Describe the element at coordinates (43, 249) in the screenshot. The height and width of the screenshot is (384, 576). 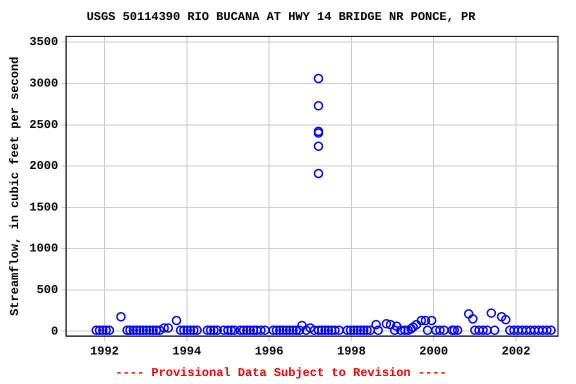
I see `y-tick-label: 1000` at that location.